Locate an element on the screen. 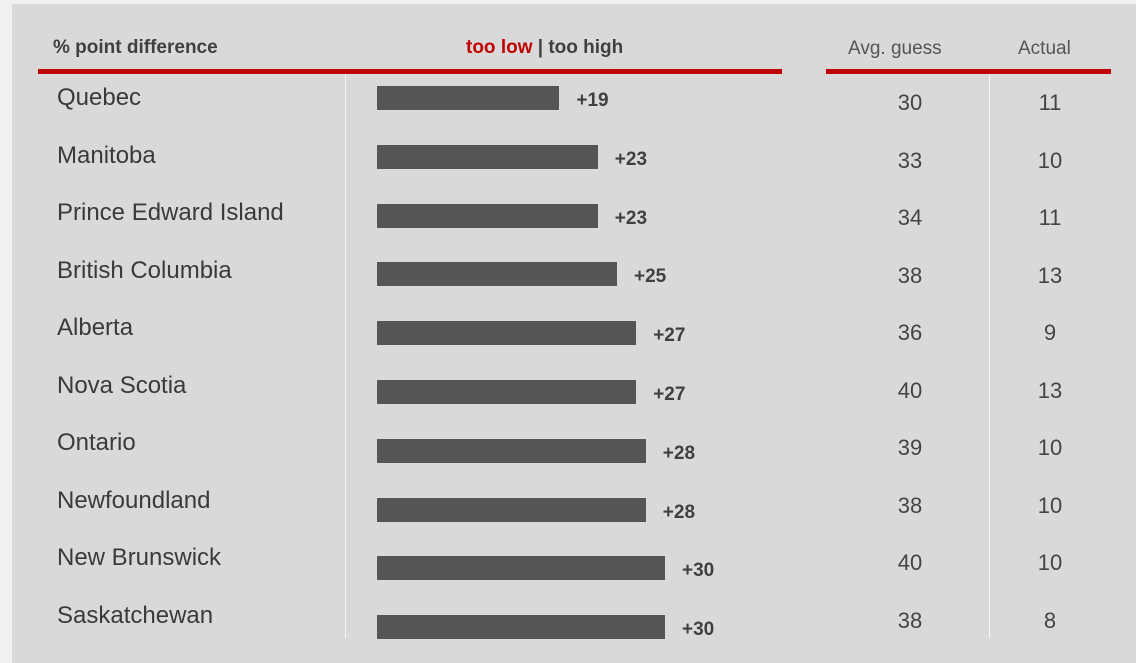 Image resolution: width=1136 pixels, height=663 pixels. column-header-actual: Actual is located at coordinates (1044, 48).